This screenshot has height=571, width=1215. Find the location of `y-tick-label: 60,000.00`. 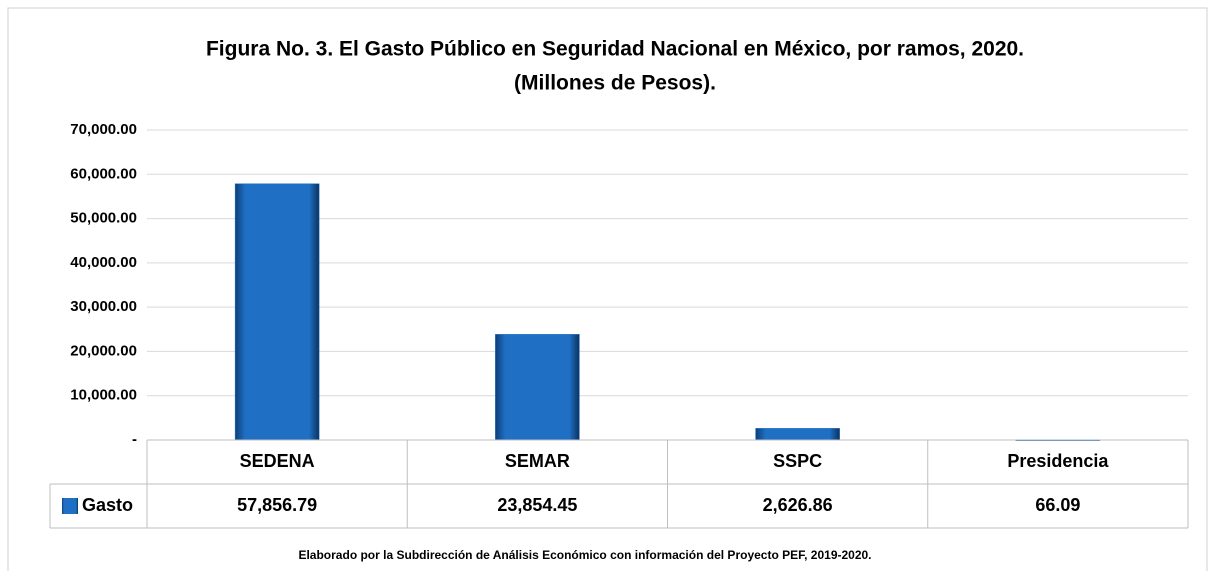

y-tick-label: 60,000.00 is located at coordinates (103, 173).